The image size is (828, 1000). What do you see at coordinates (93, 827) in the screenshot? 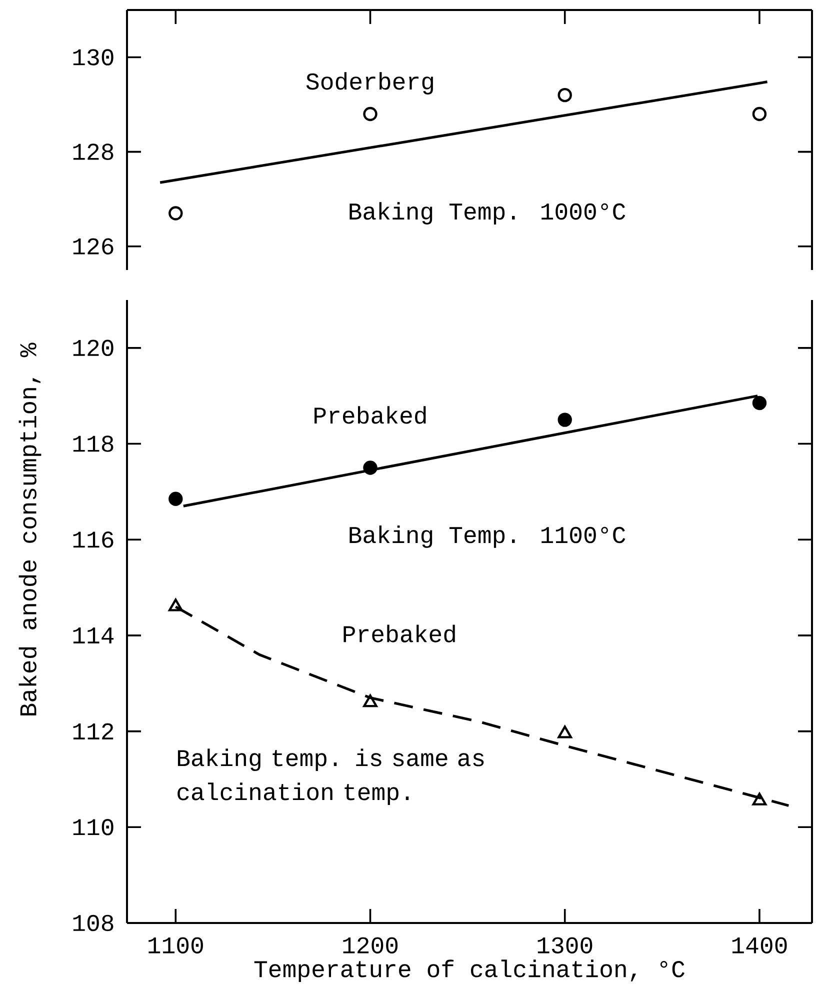
I see `y-tick-label: 110` at bounding box center [93, 827].